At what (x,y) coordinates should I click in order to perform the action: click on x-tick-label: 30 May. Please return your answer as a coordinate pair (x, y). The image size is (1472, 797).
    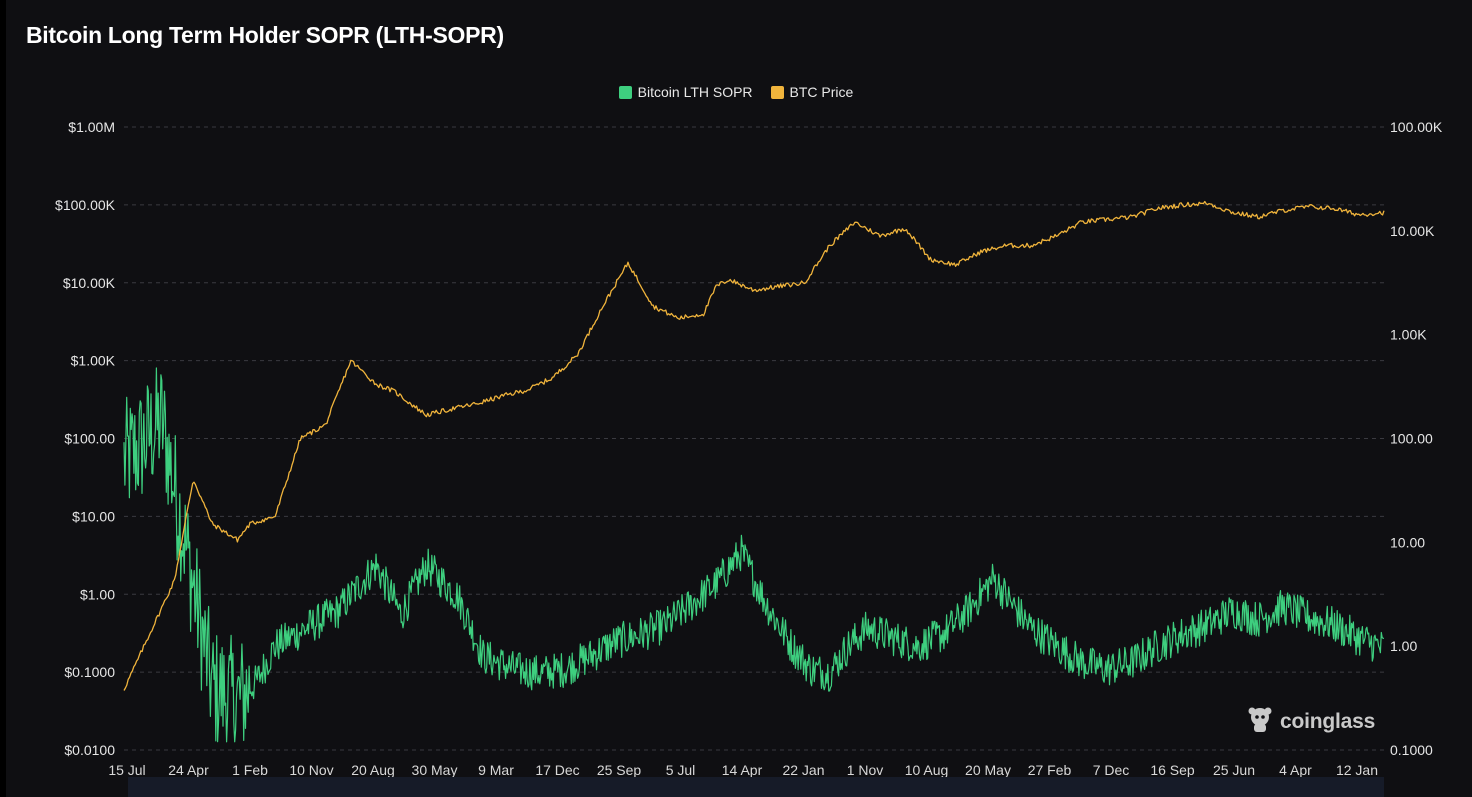
    Looking at the image, I should click on (435, 770).